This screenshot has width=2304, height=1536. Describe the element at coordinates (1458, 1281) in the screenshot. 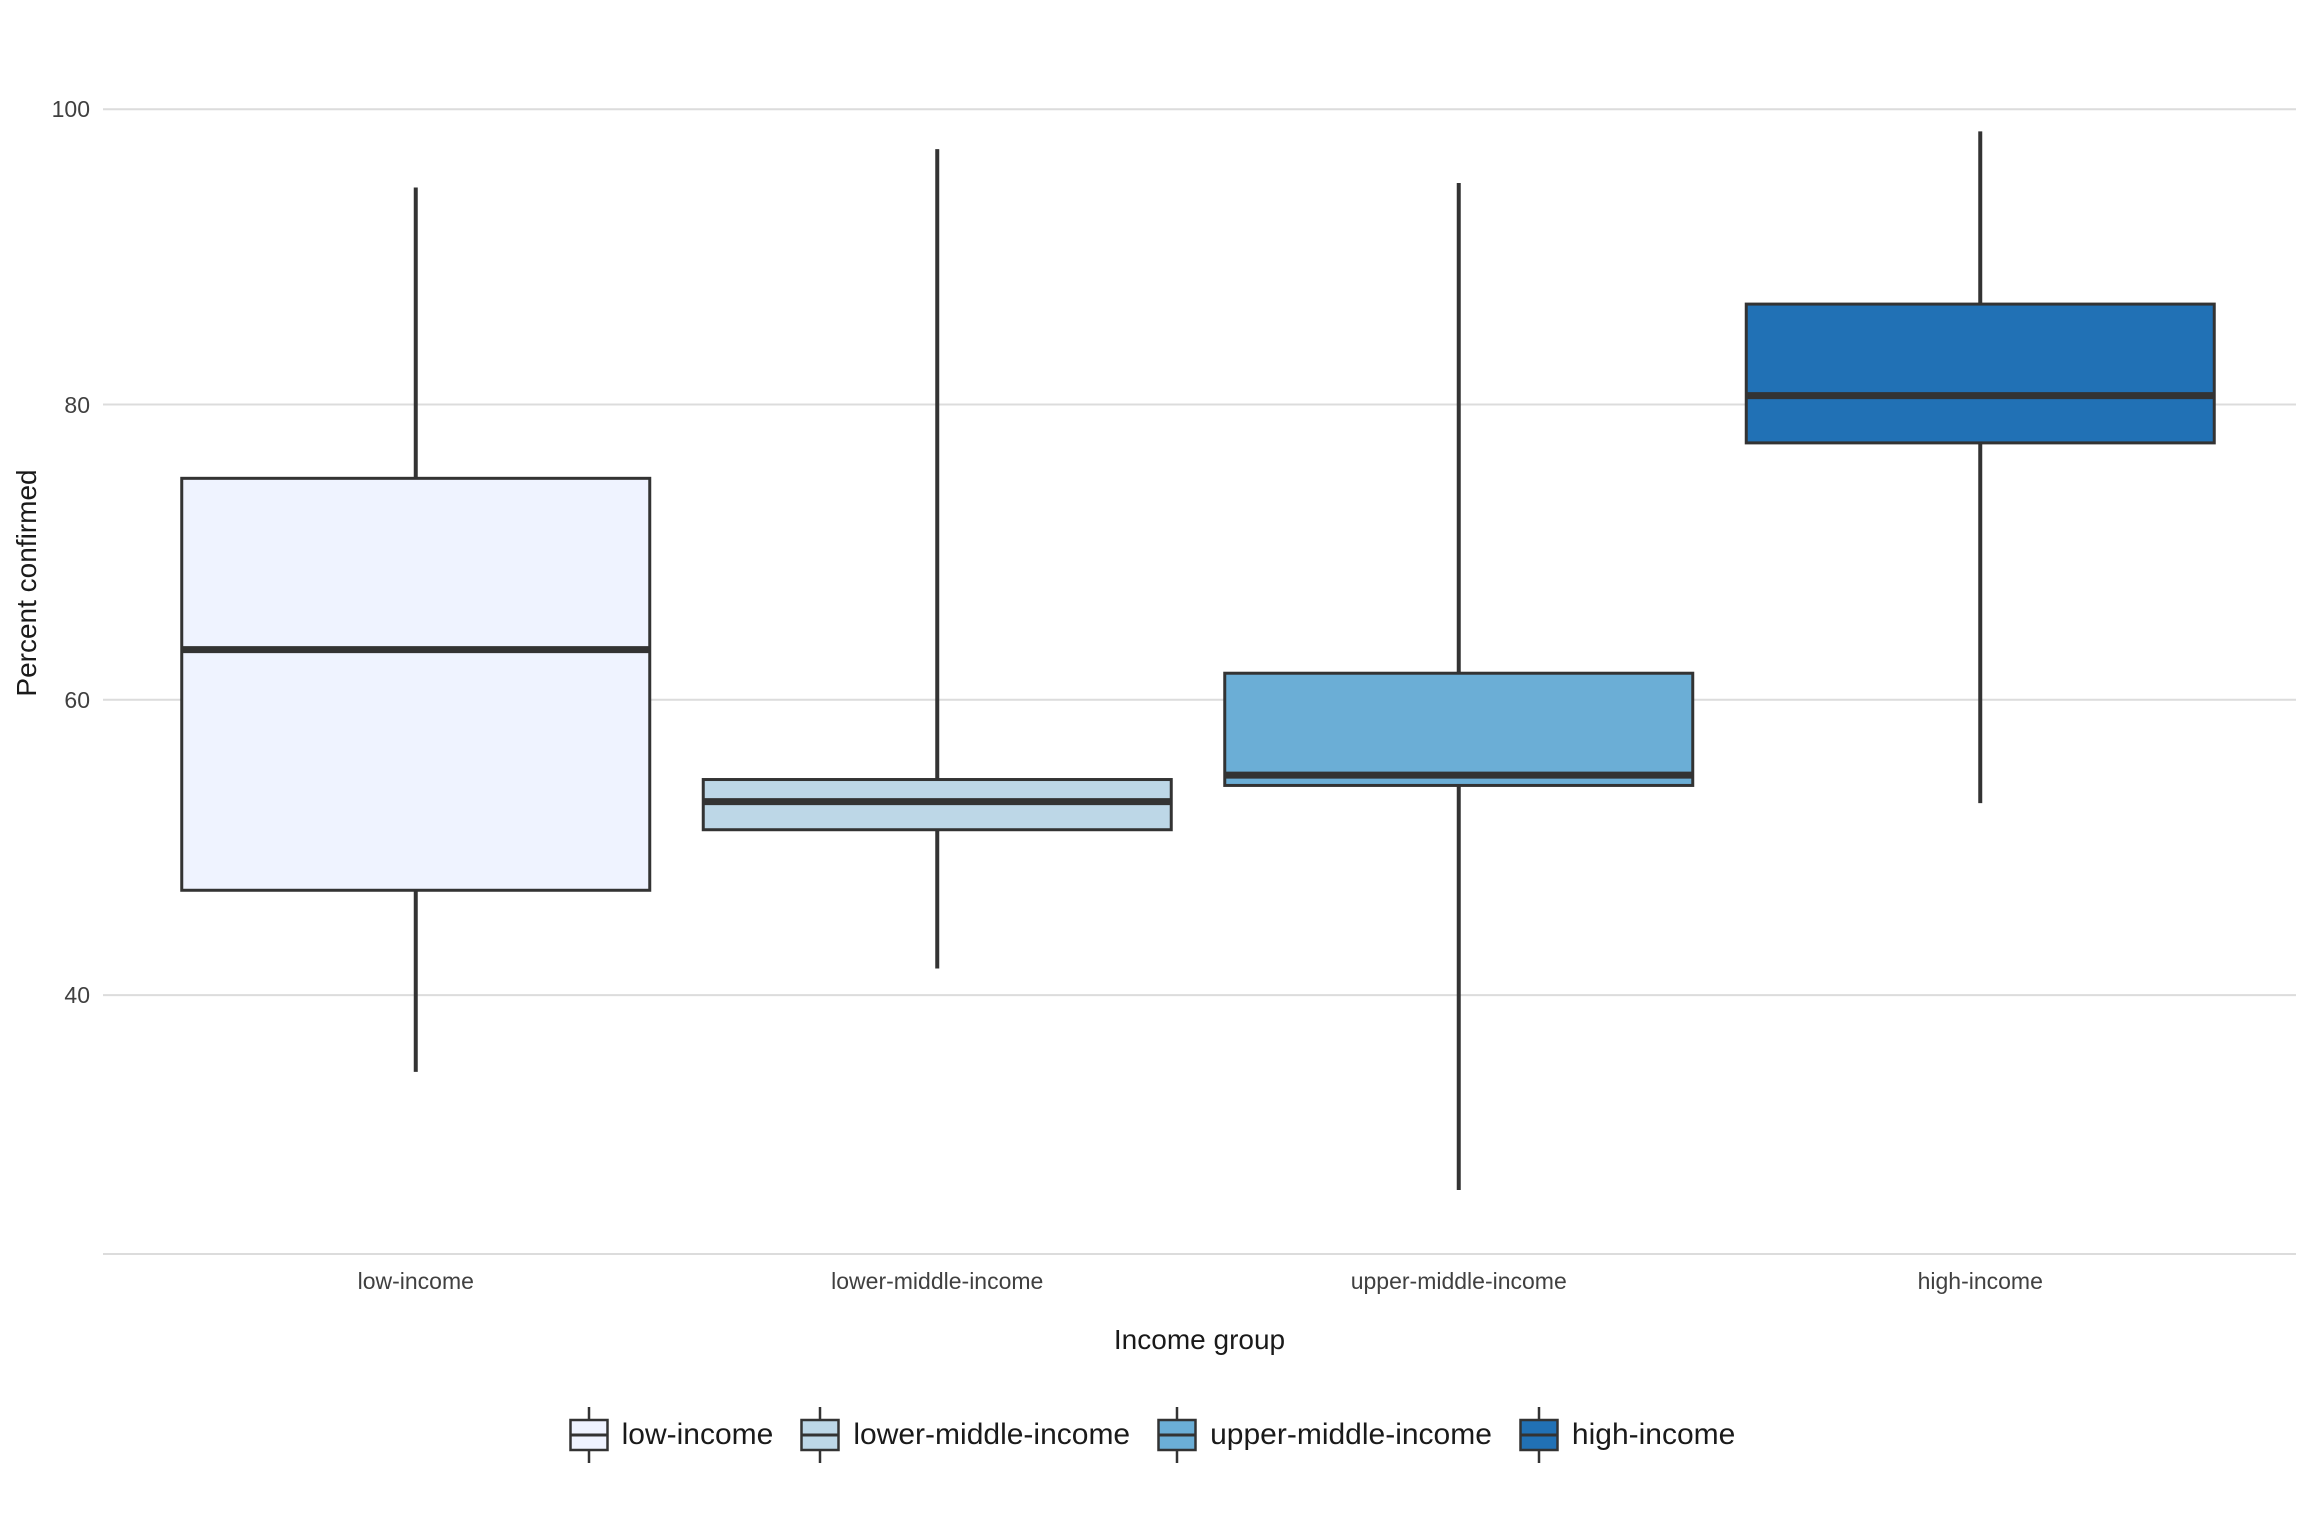

I see `x-tick-label-upper-middle-income: upper-middle-income` at that location.